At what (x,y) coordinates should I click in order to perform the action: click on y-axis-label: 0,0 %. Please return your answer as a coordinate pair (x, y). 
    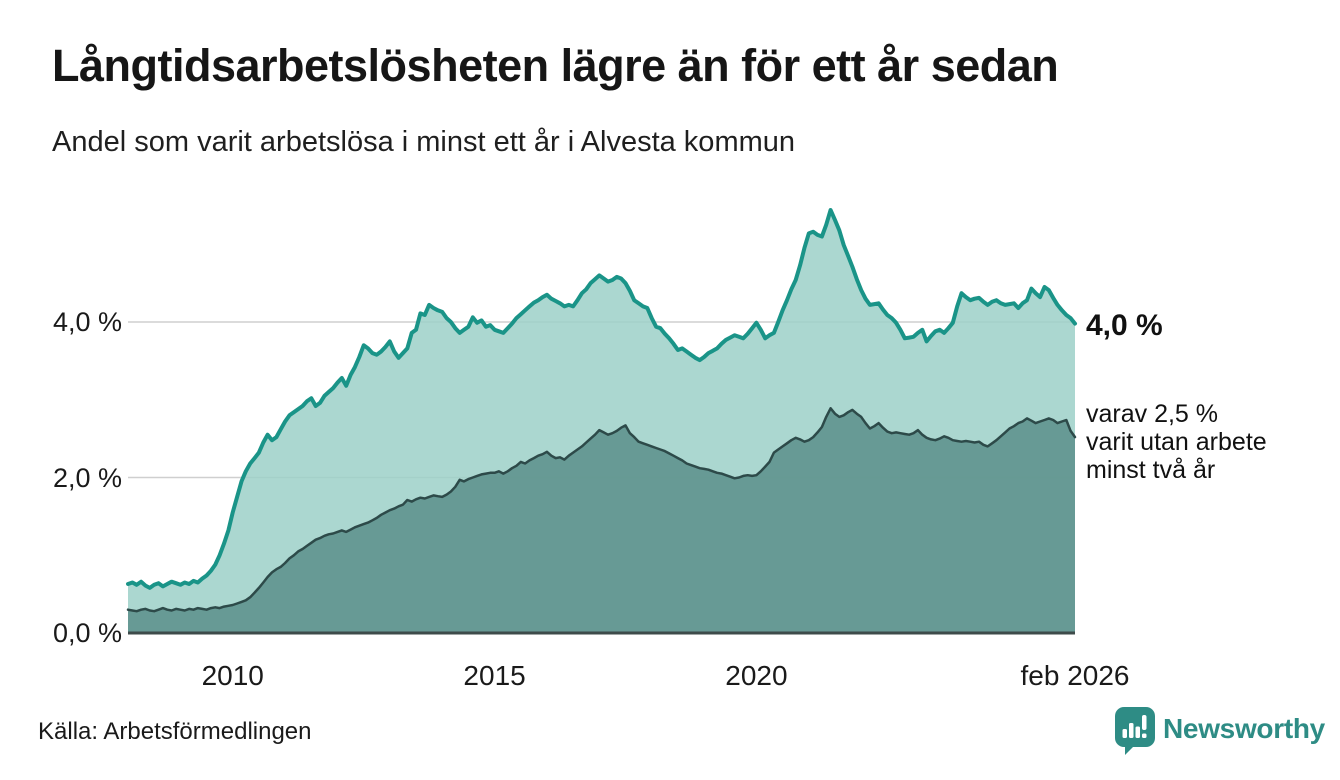
    Looking at the image, I should click on (87, 633).